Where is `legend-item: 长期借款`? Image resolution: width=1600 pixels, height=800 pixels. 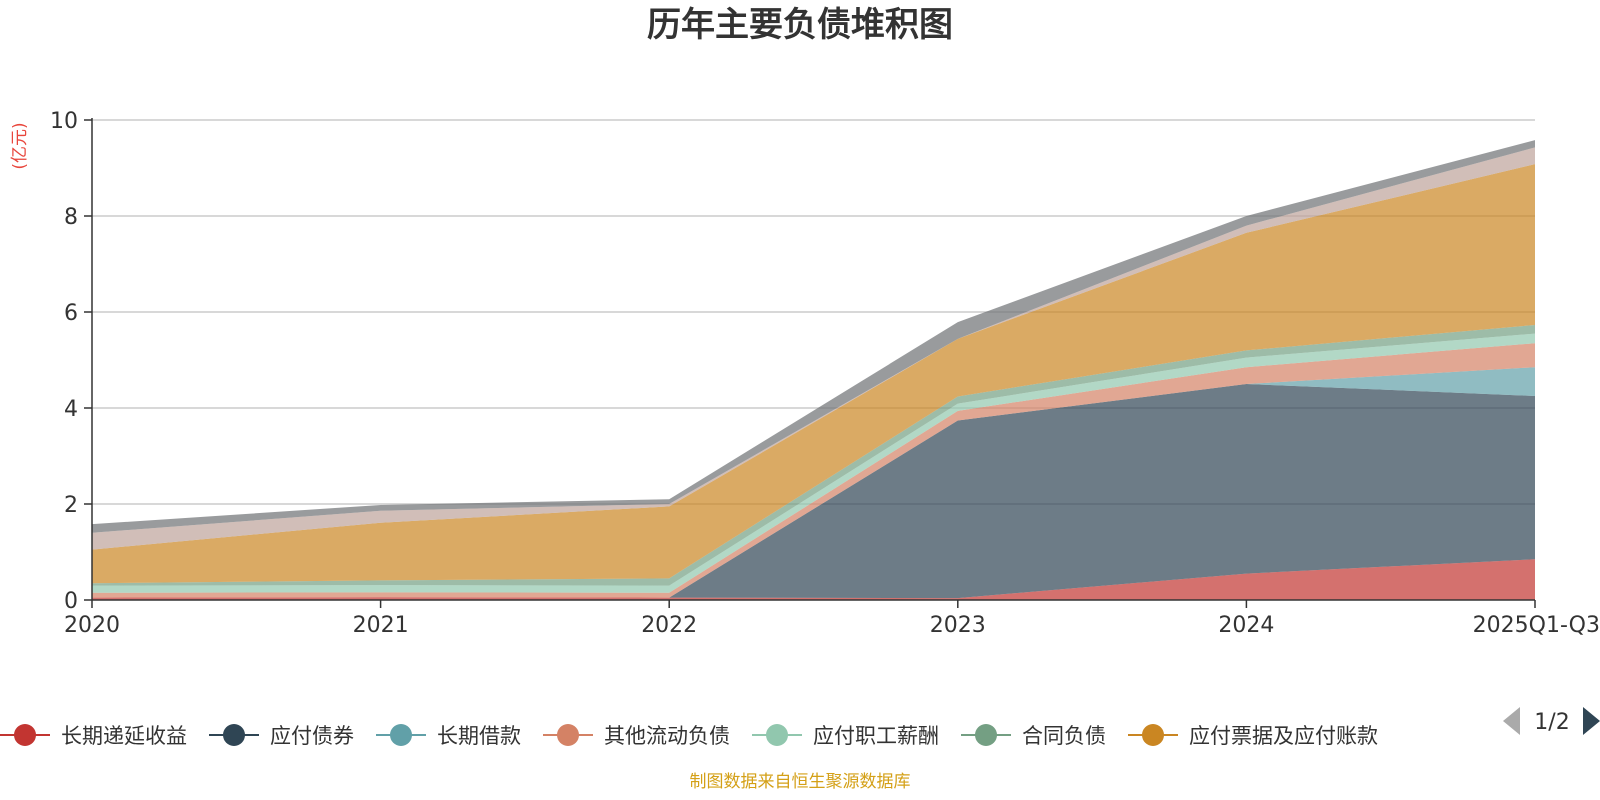 legend-item: 长期借款 is located at coordinates (448, 736).